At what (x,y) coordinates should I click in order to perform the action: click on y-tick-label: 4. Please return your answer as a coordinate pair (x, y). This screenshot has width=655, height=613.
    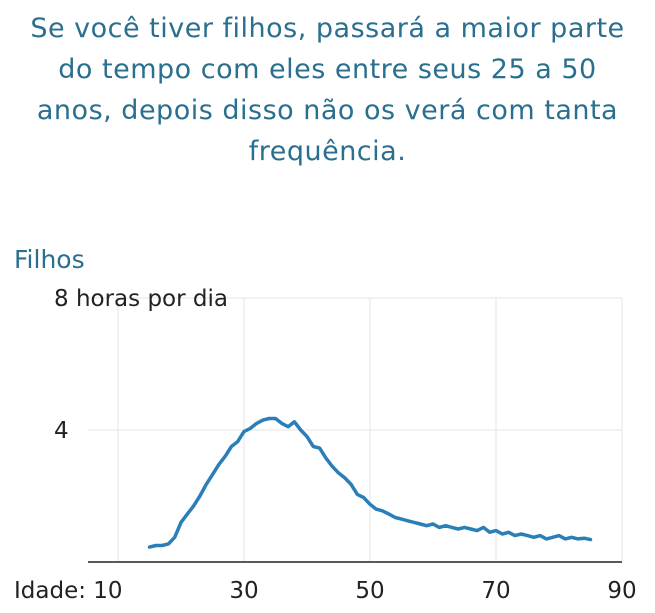
    Looking at the image, I should click on (61, 431).